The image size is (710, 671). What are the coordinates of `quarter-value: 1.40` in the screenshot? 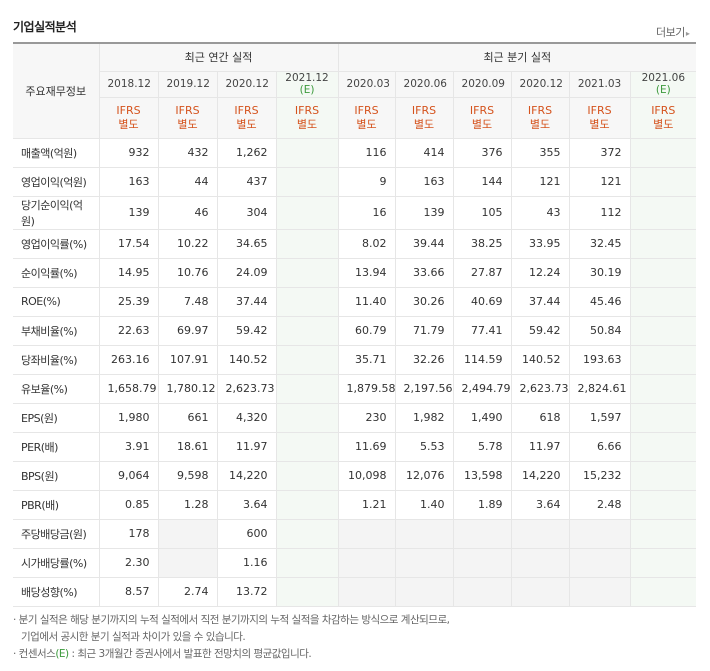 It's located at (424, 504).